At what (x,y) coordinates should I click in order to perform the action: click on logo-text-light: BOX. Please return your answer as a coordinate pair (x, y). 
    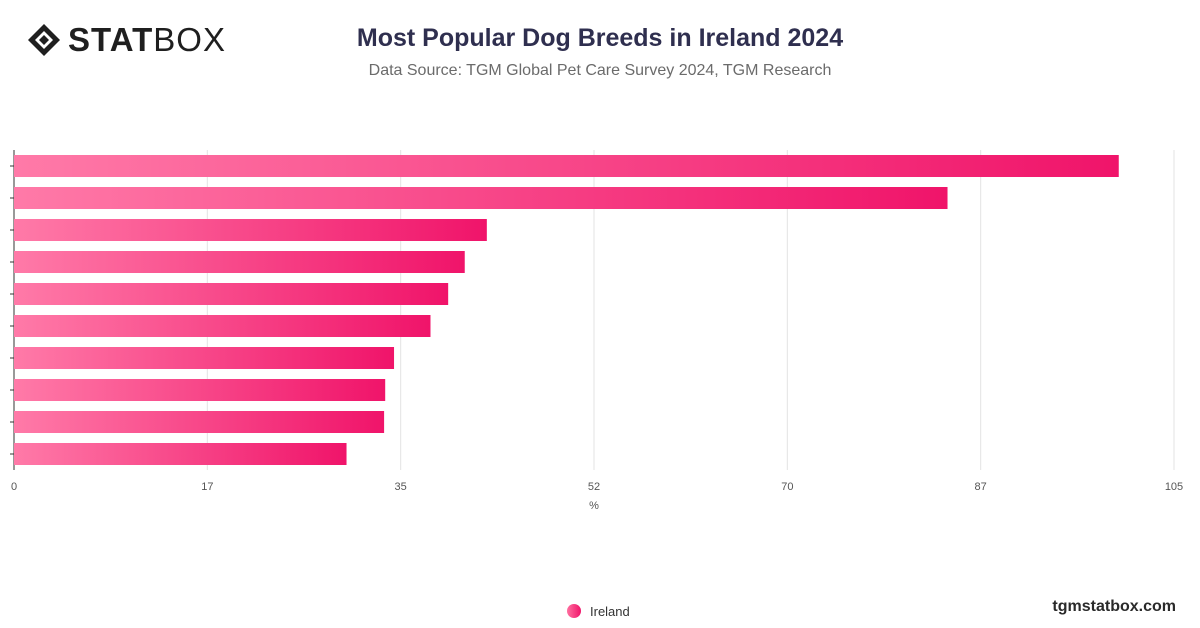
    Looking at the image, I should click on (189, 39).